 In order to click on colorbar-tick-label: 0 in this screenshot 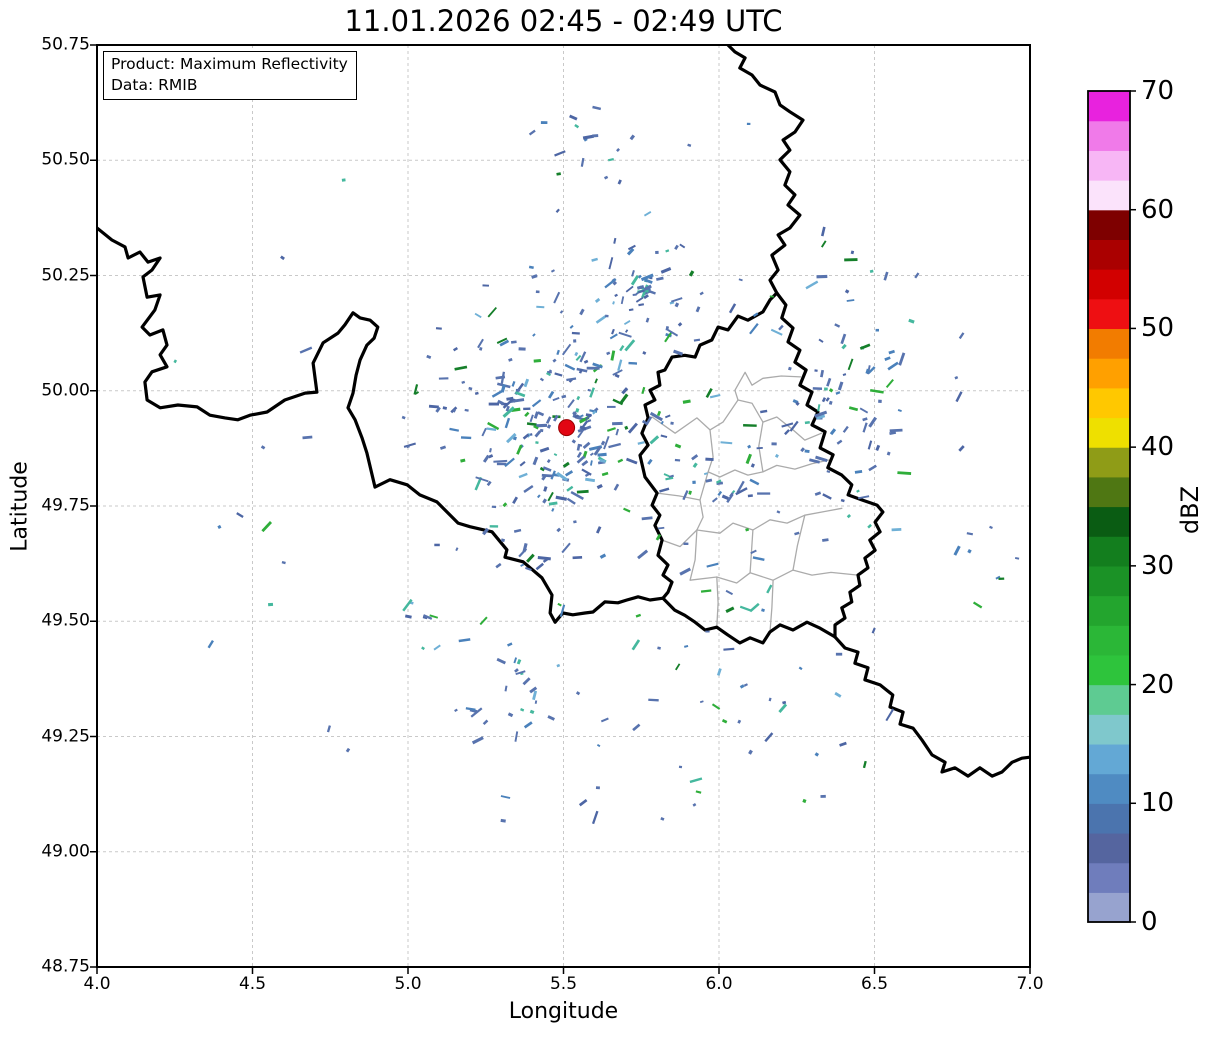, I will do `click(1149, 922)`.